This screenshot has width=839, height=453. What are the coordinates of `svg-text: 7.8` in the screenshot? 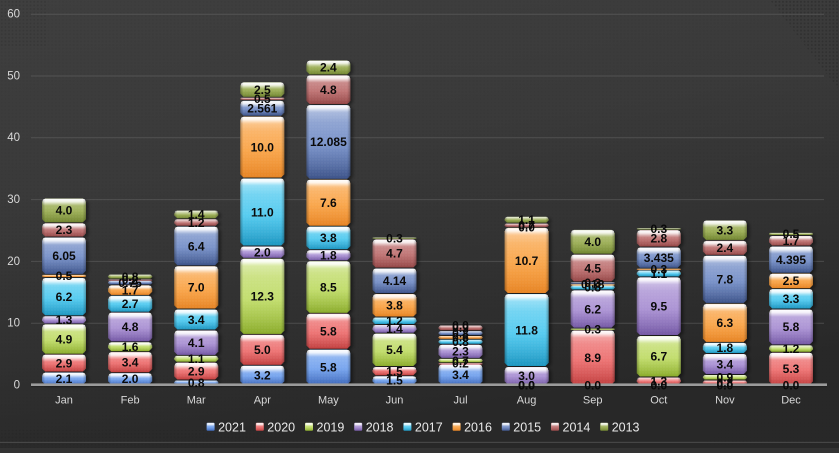 It's located at (725, 280).